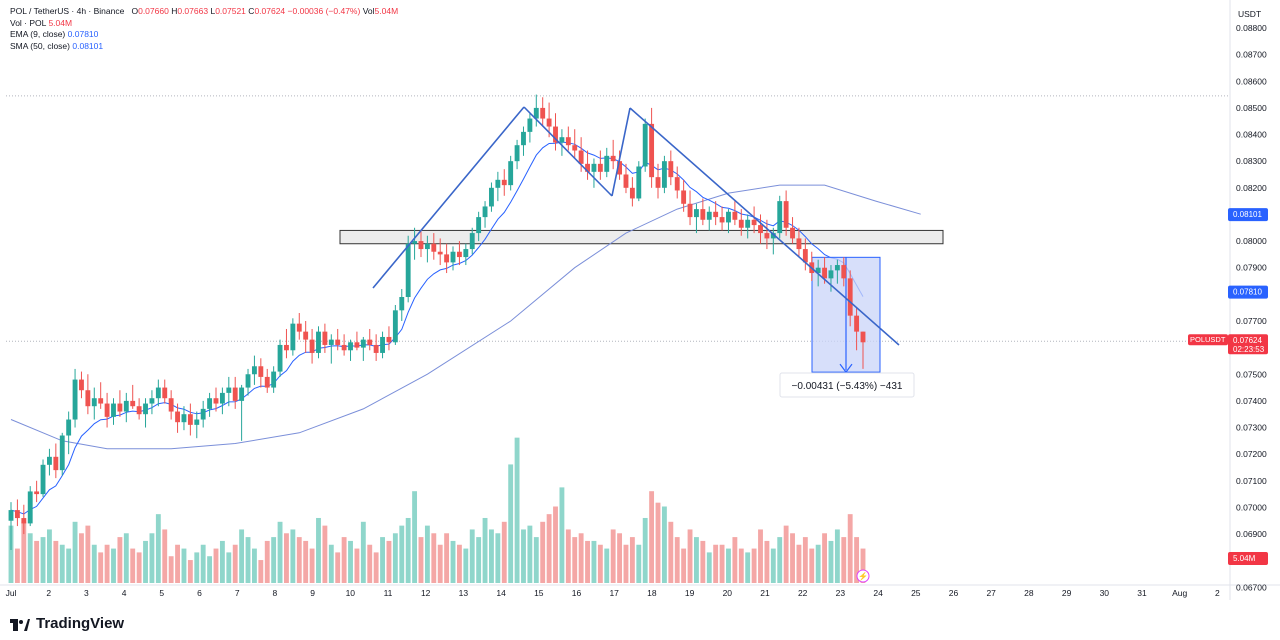 The height and width of the screenshot is (640, 1280). What do you see at coordinates (204, 47) in the screenshot?
I see `legend-sma-row: SMA (50, close) 0.08101` at bounding box center [204, 47].